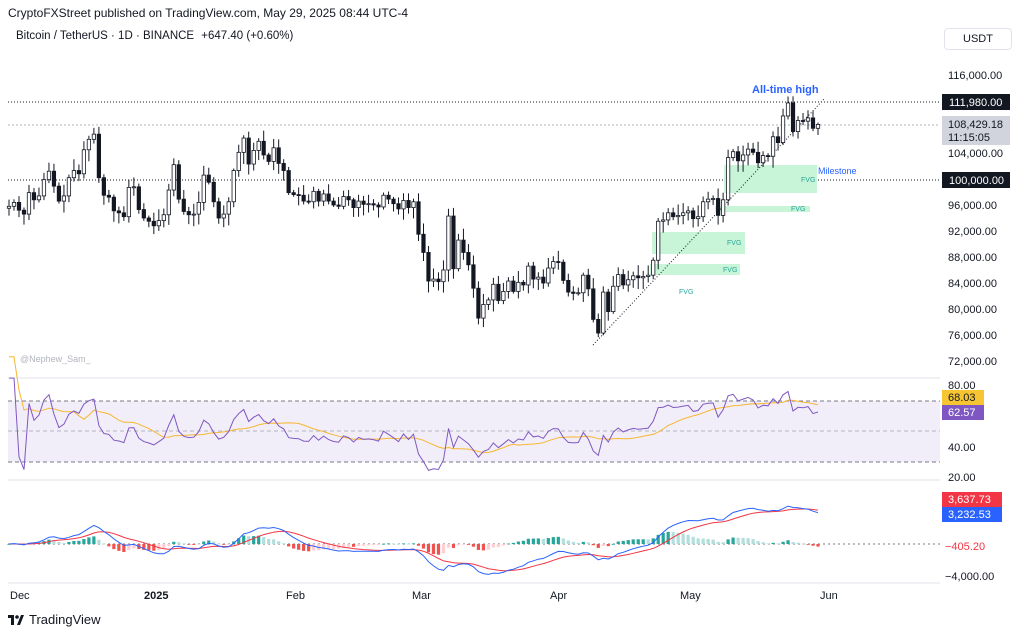 The image size is (1024, 637). Describe the element at coordinates (105, 36) in the screenshot. I see `symbol-name: Bitcoin / TetherUS · 1D · BINANCE` at that location.